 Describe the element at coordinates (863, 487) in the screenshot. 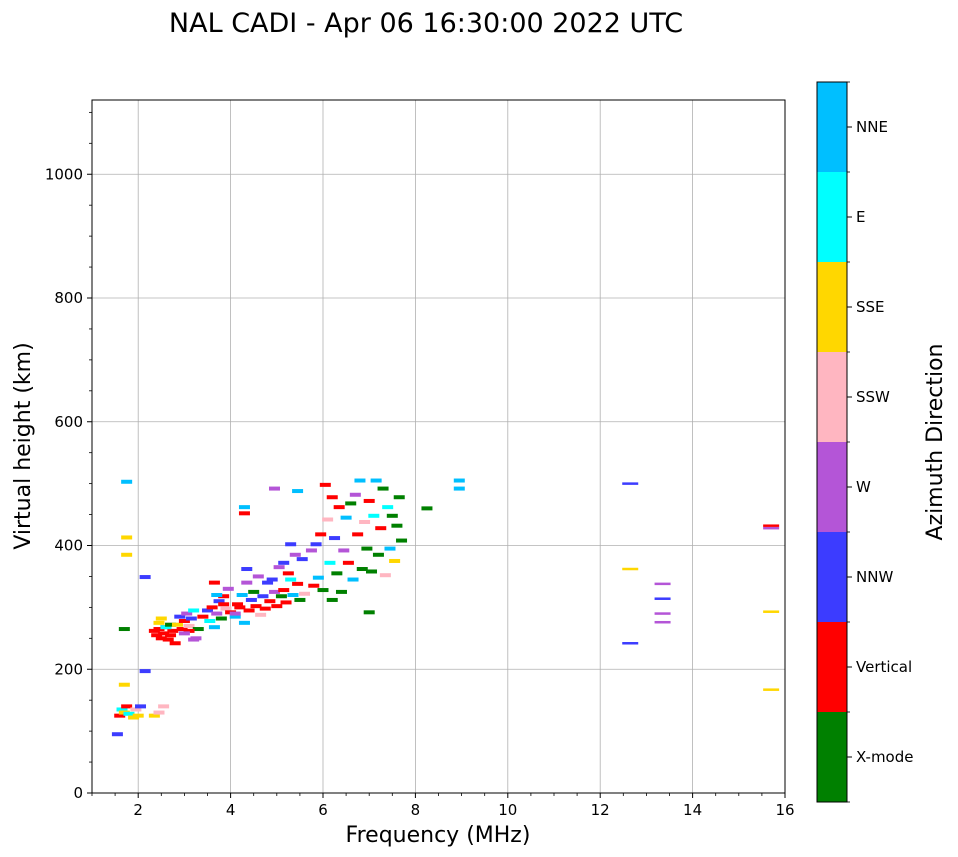

I see `colorbar-label-w: W` at that location.